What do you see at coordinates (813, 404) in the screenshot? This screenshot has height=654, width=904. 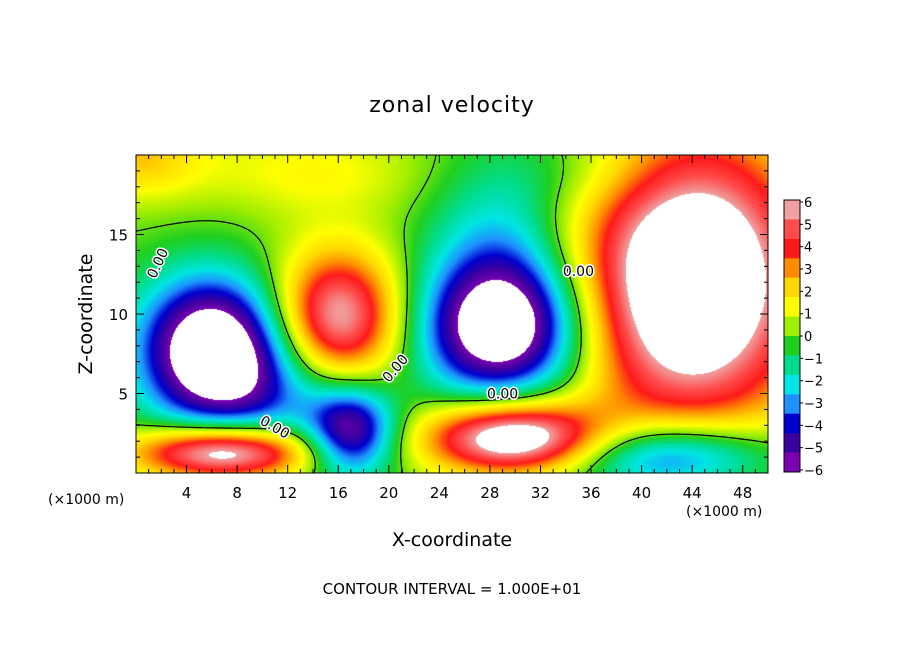 I see `colorbar-tick-label: −3` at bounding box center [813, 404].